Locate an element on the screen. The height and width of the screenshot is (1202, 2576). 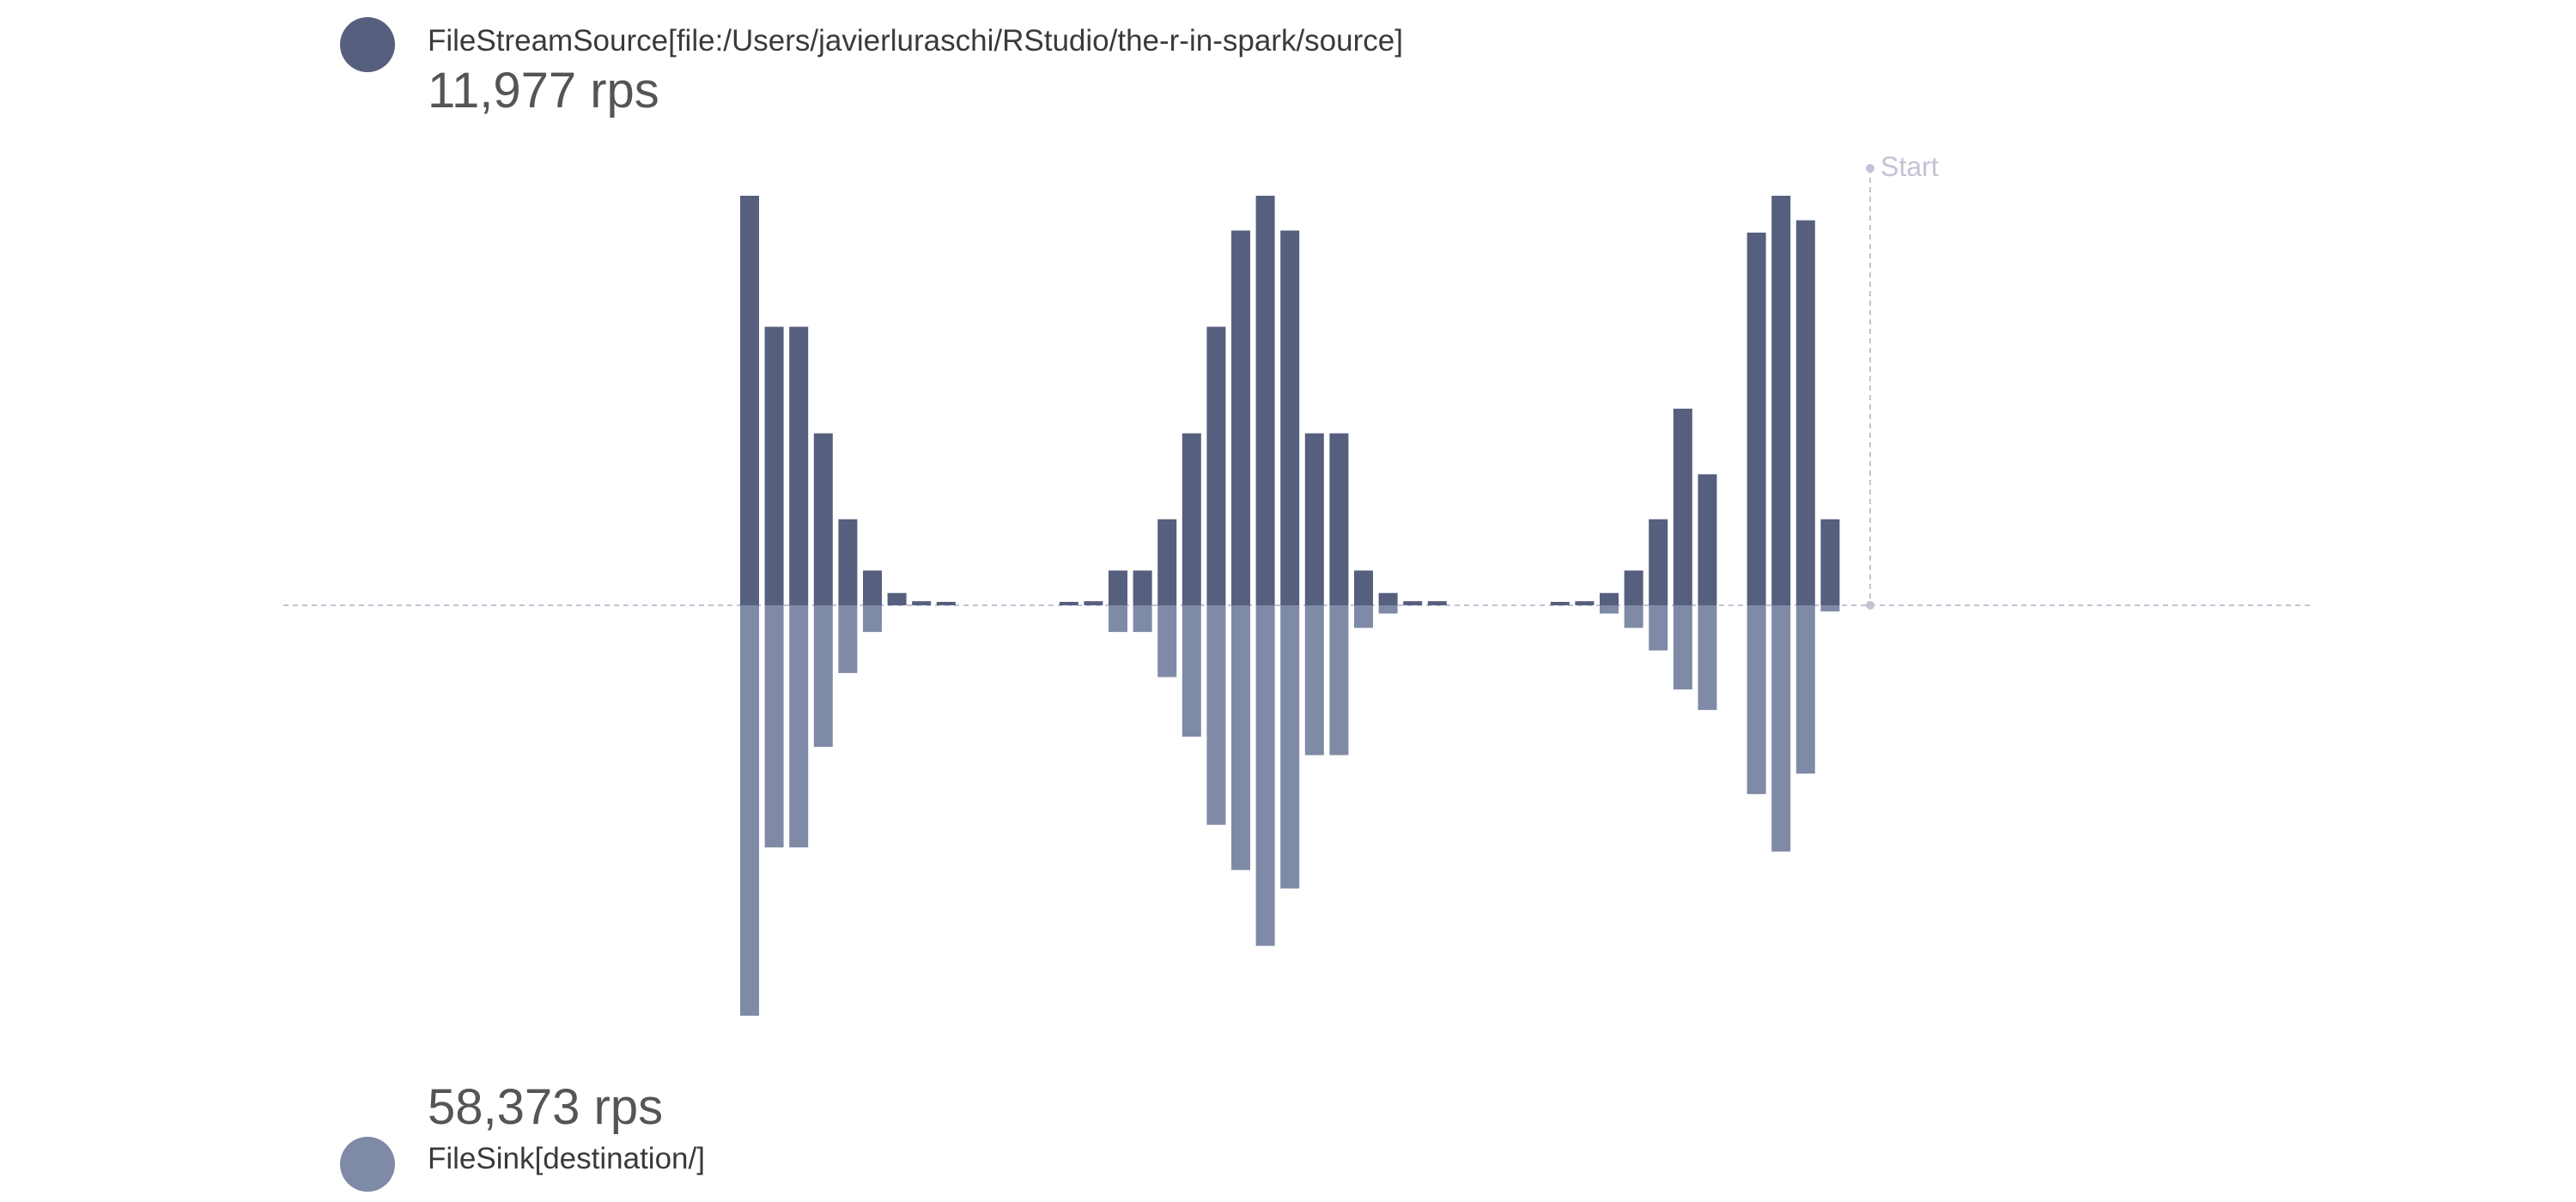
source-rate: 11,977 rps is located at coordinates (543, 90).